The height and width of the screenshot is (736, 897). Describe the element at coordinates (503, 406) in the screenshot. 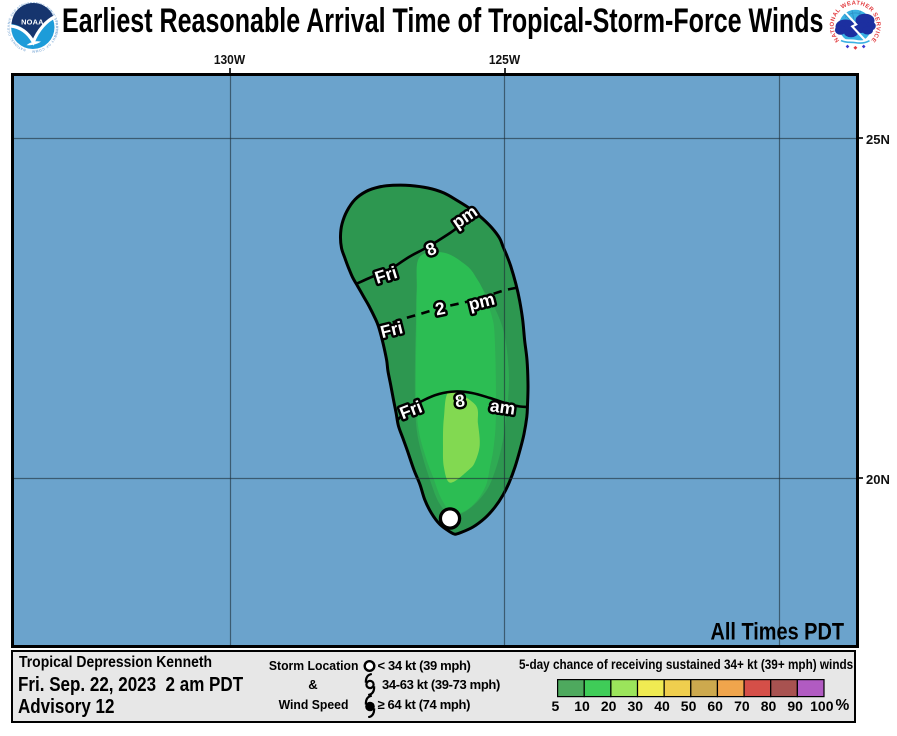

I see `svg-text: am` at that location.